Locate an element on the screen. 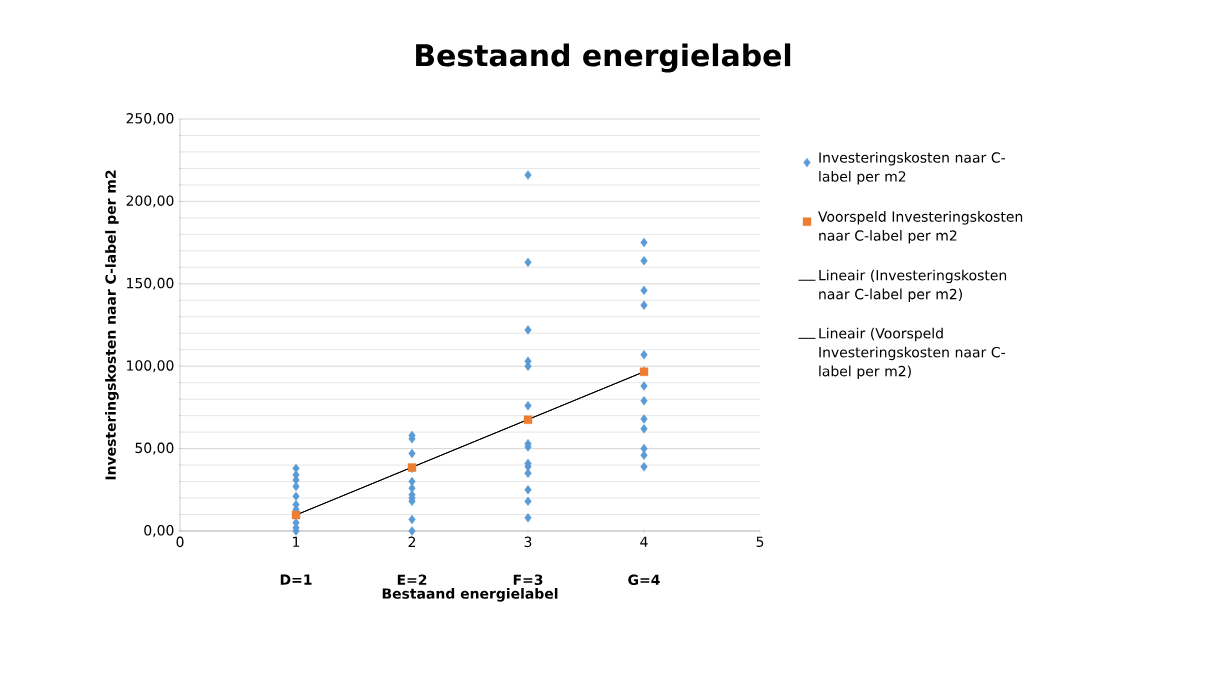 This screenshot has width=1206, height=681. y-tick-label: 0,00 is located at coordinates (159, 530).